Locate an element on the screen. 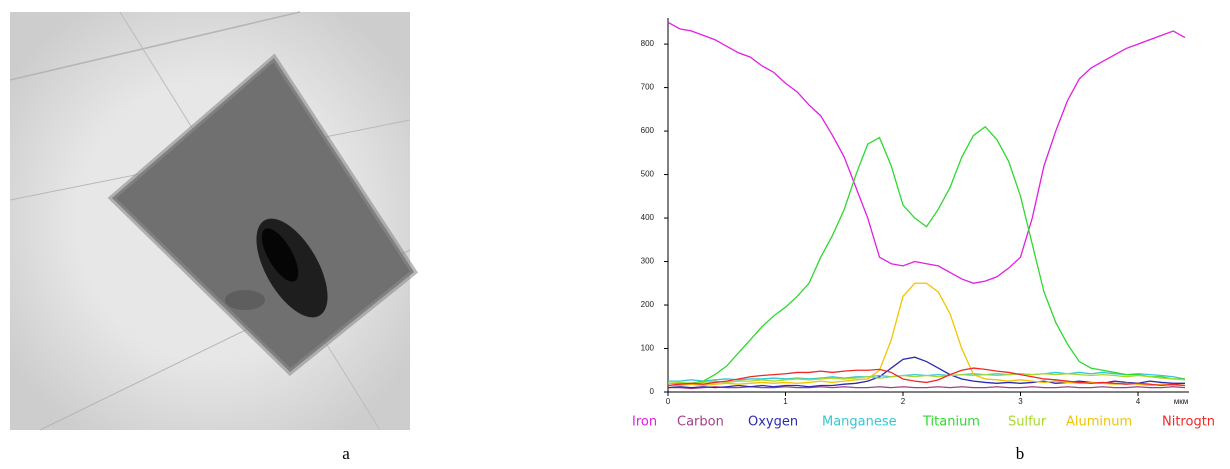  x-tick-label: 4 is located at coordinates (1138, 401).